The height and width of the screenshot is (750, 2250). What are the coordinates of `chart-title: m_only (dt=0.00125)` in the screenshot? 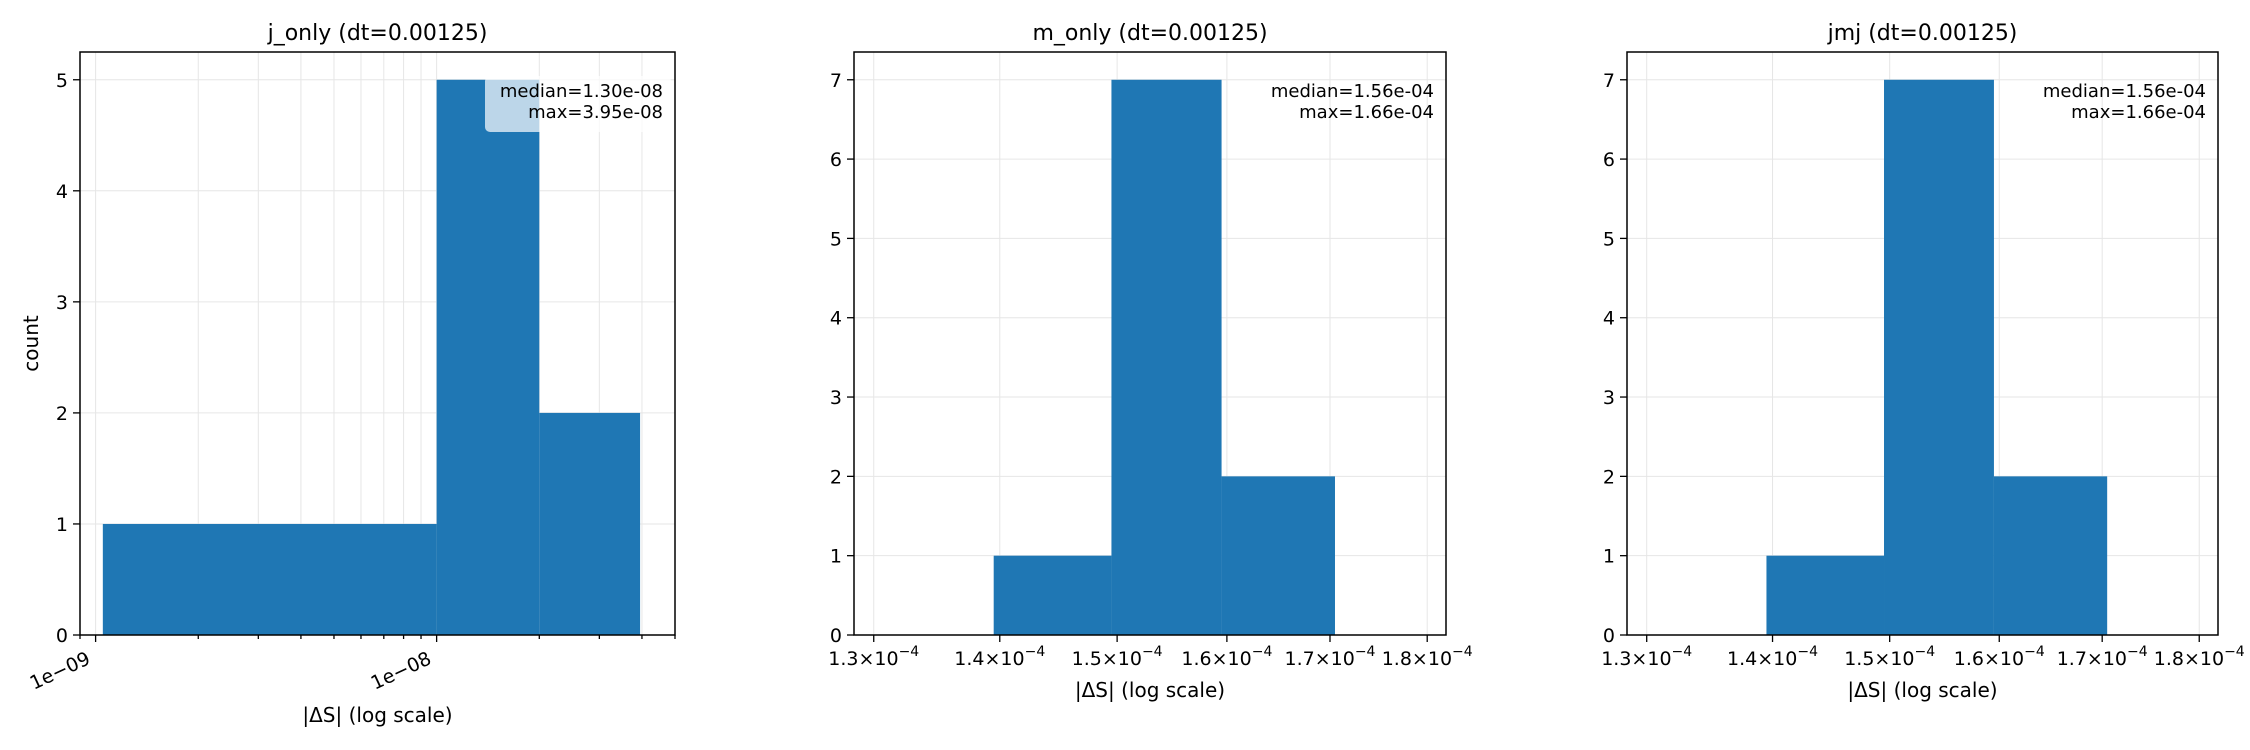 It's located at (1149, 33).